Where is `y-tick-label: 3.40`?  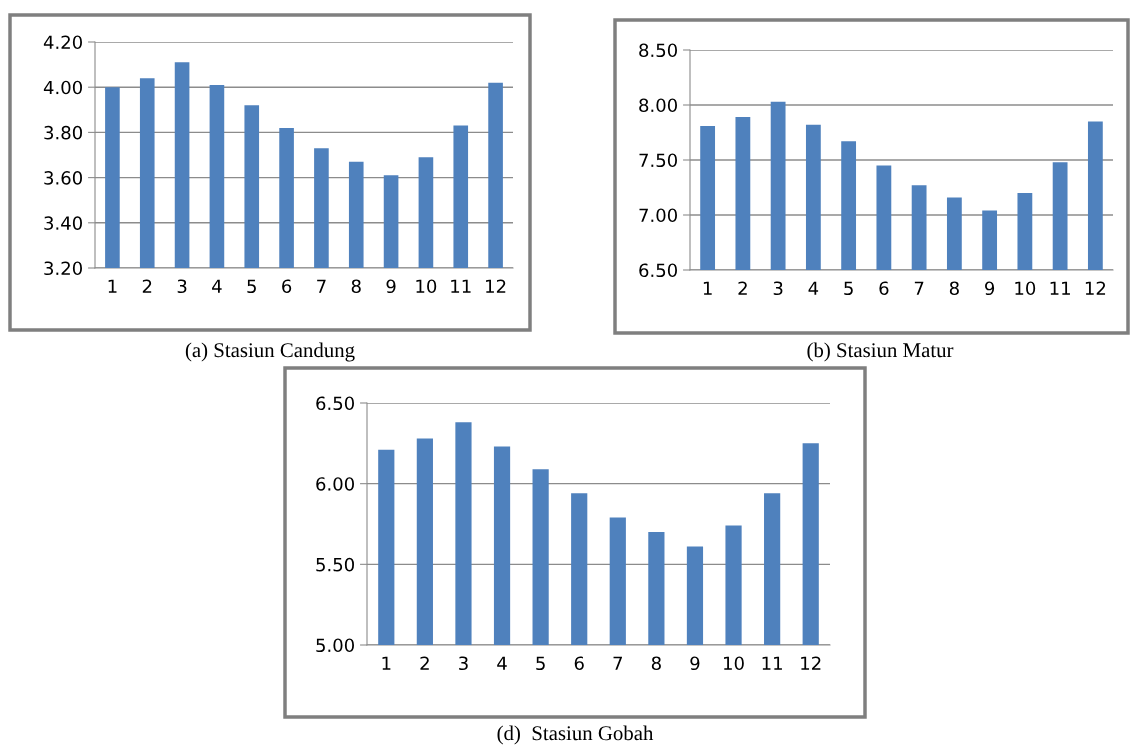 y-tick-label: 3.40 is located at coordinates (63, 223).